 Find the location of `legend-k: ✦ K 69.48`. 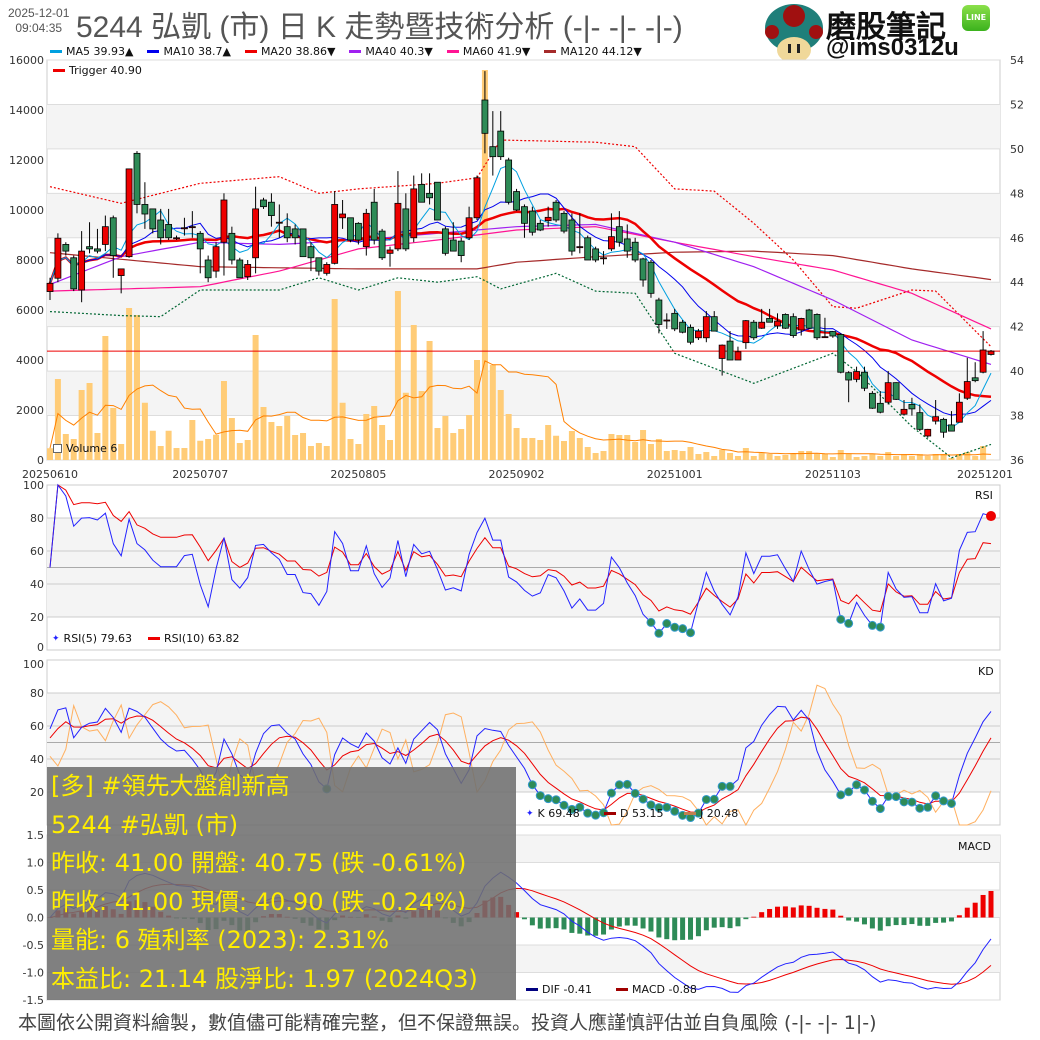

legend-k: ✦ K 69.48 is located at coordinates (553, 813).